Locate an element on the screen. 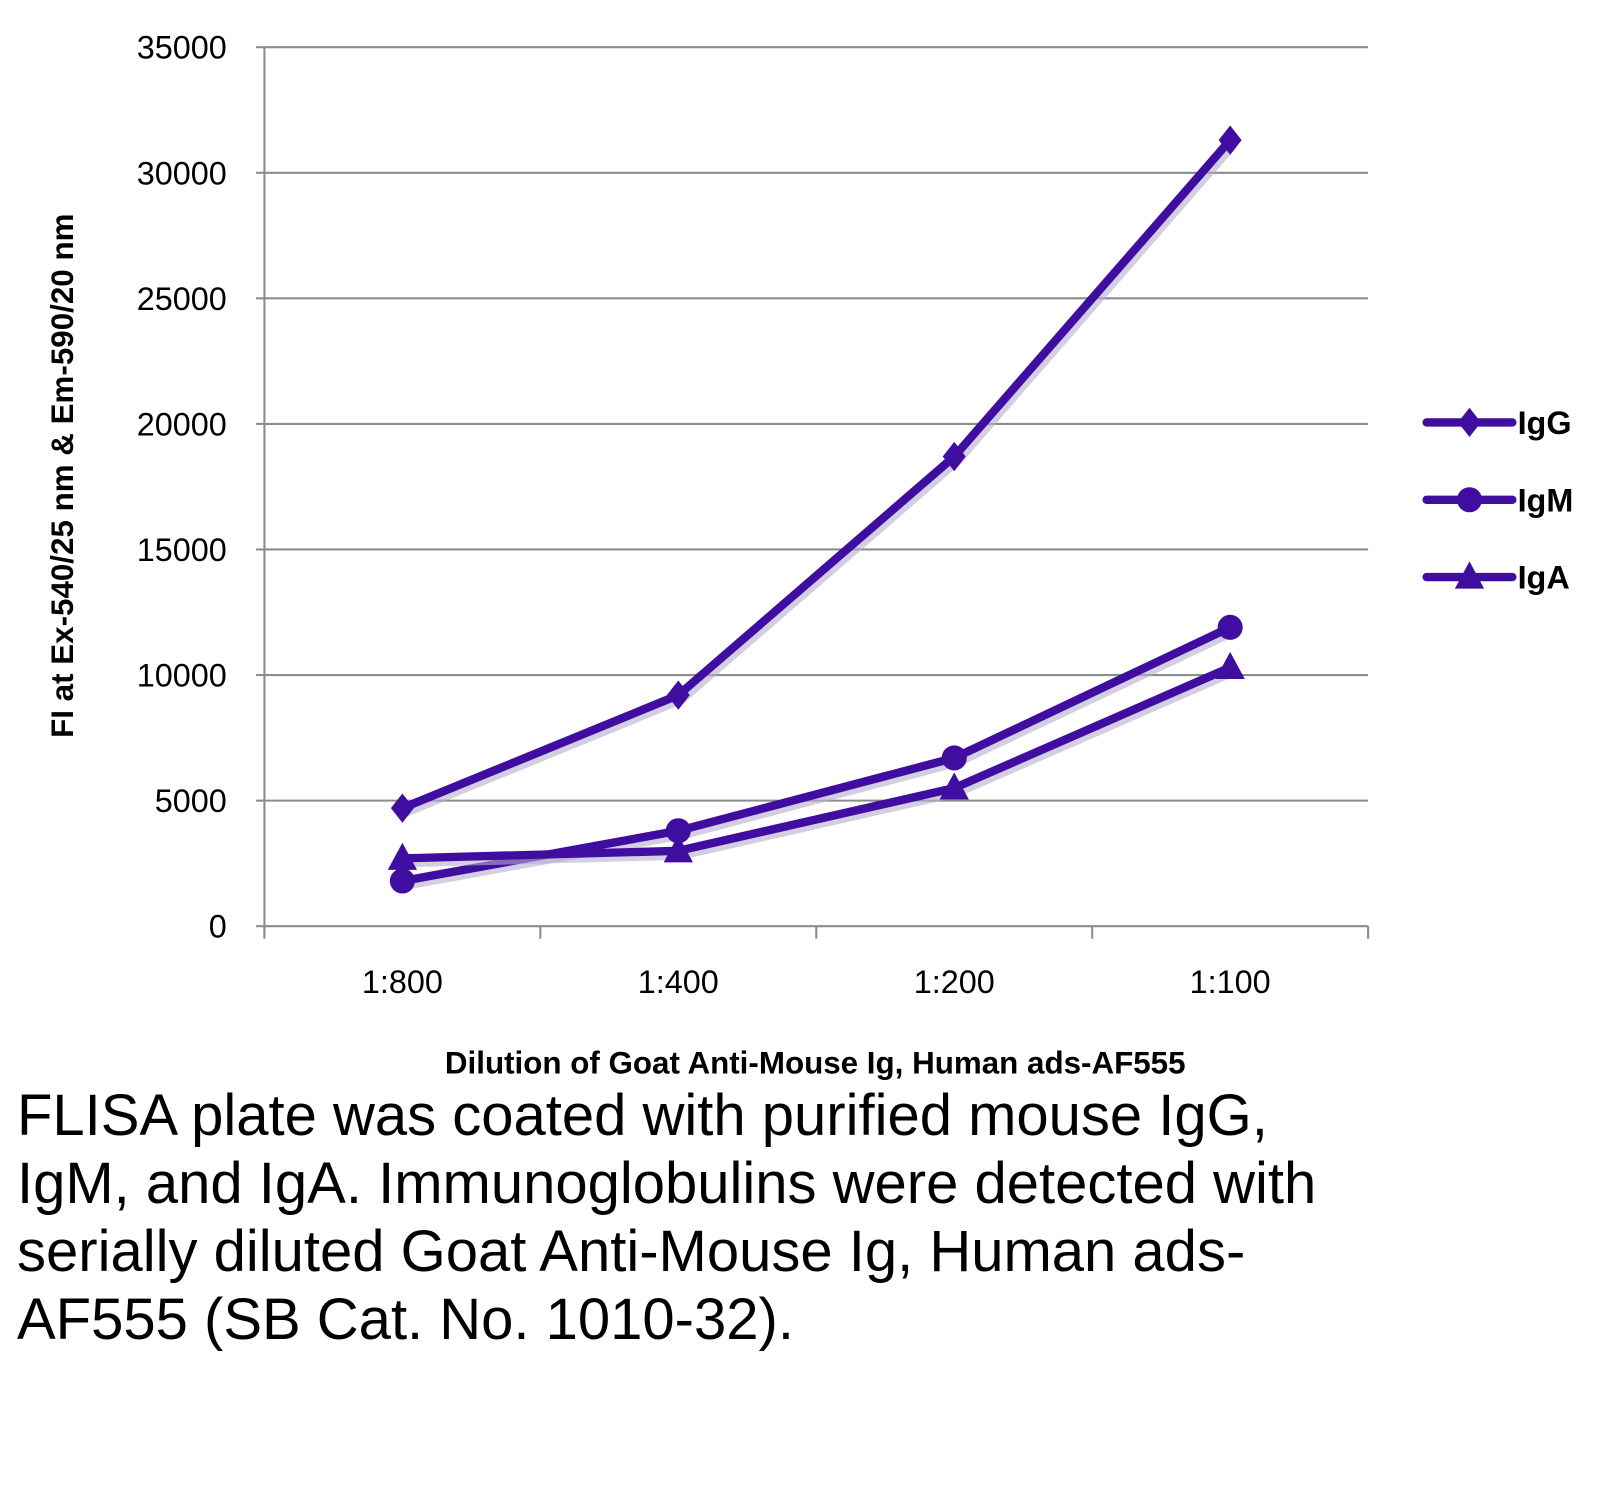  legend-item-iga: IgA is located at coordinates (1496, 578).